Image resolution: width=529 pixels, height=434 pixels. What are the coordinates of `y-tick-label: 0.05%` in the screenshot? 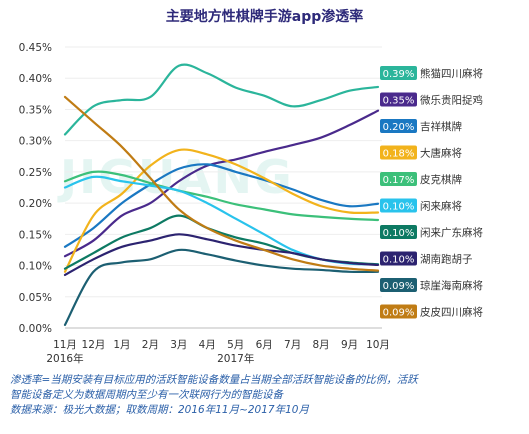 It's located at (35, 298).